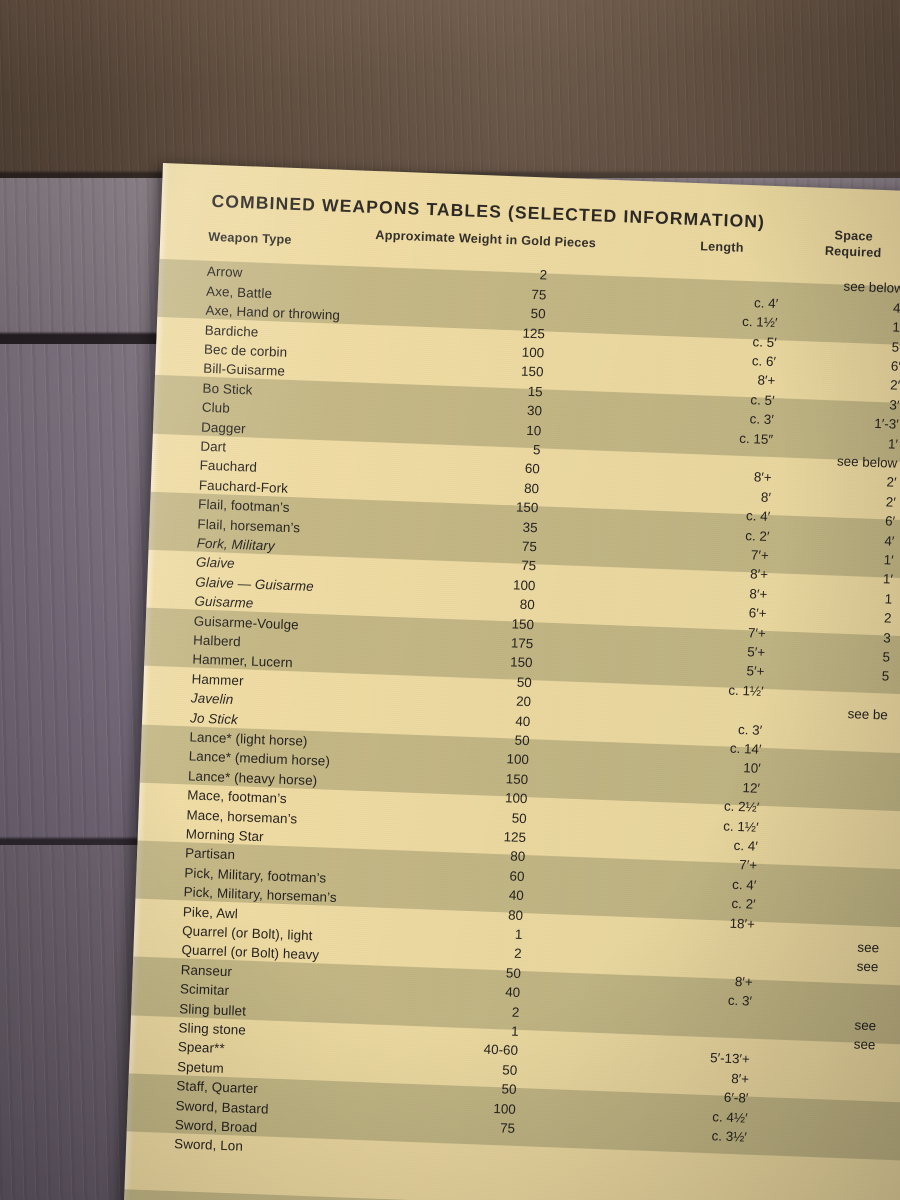 The image size is (900, 1200). What do you see at coordinates (868, 947) in the screenshot?
I see `cell-space-required: see` at bounding box center [868, 947].